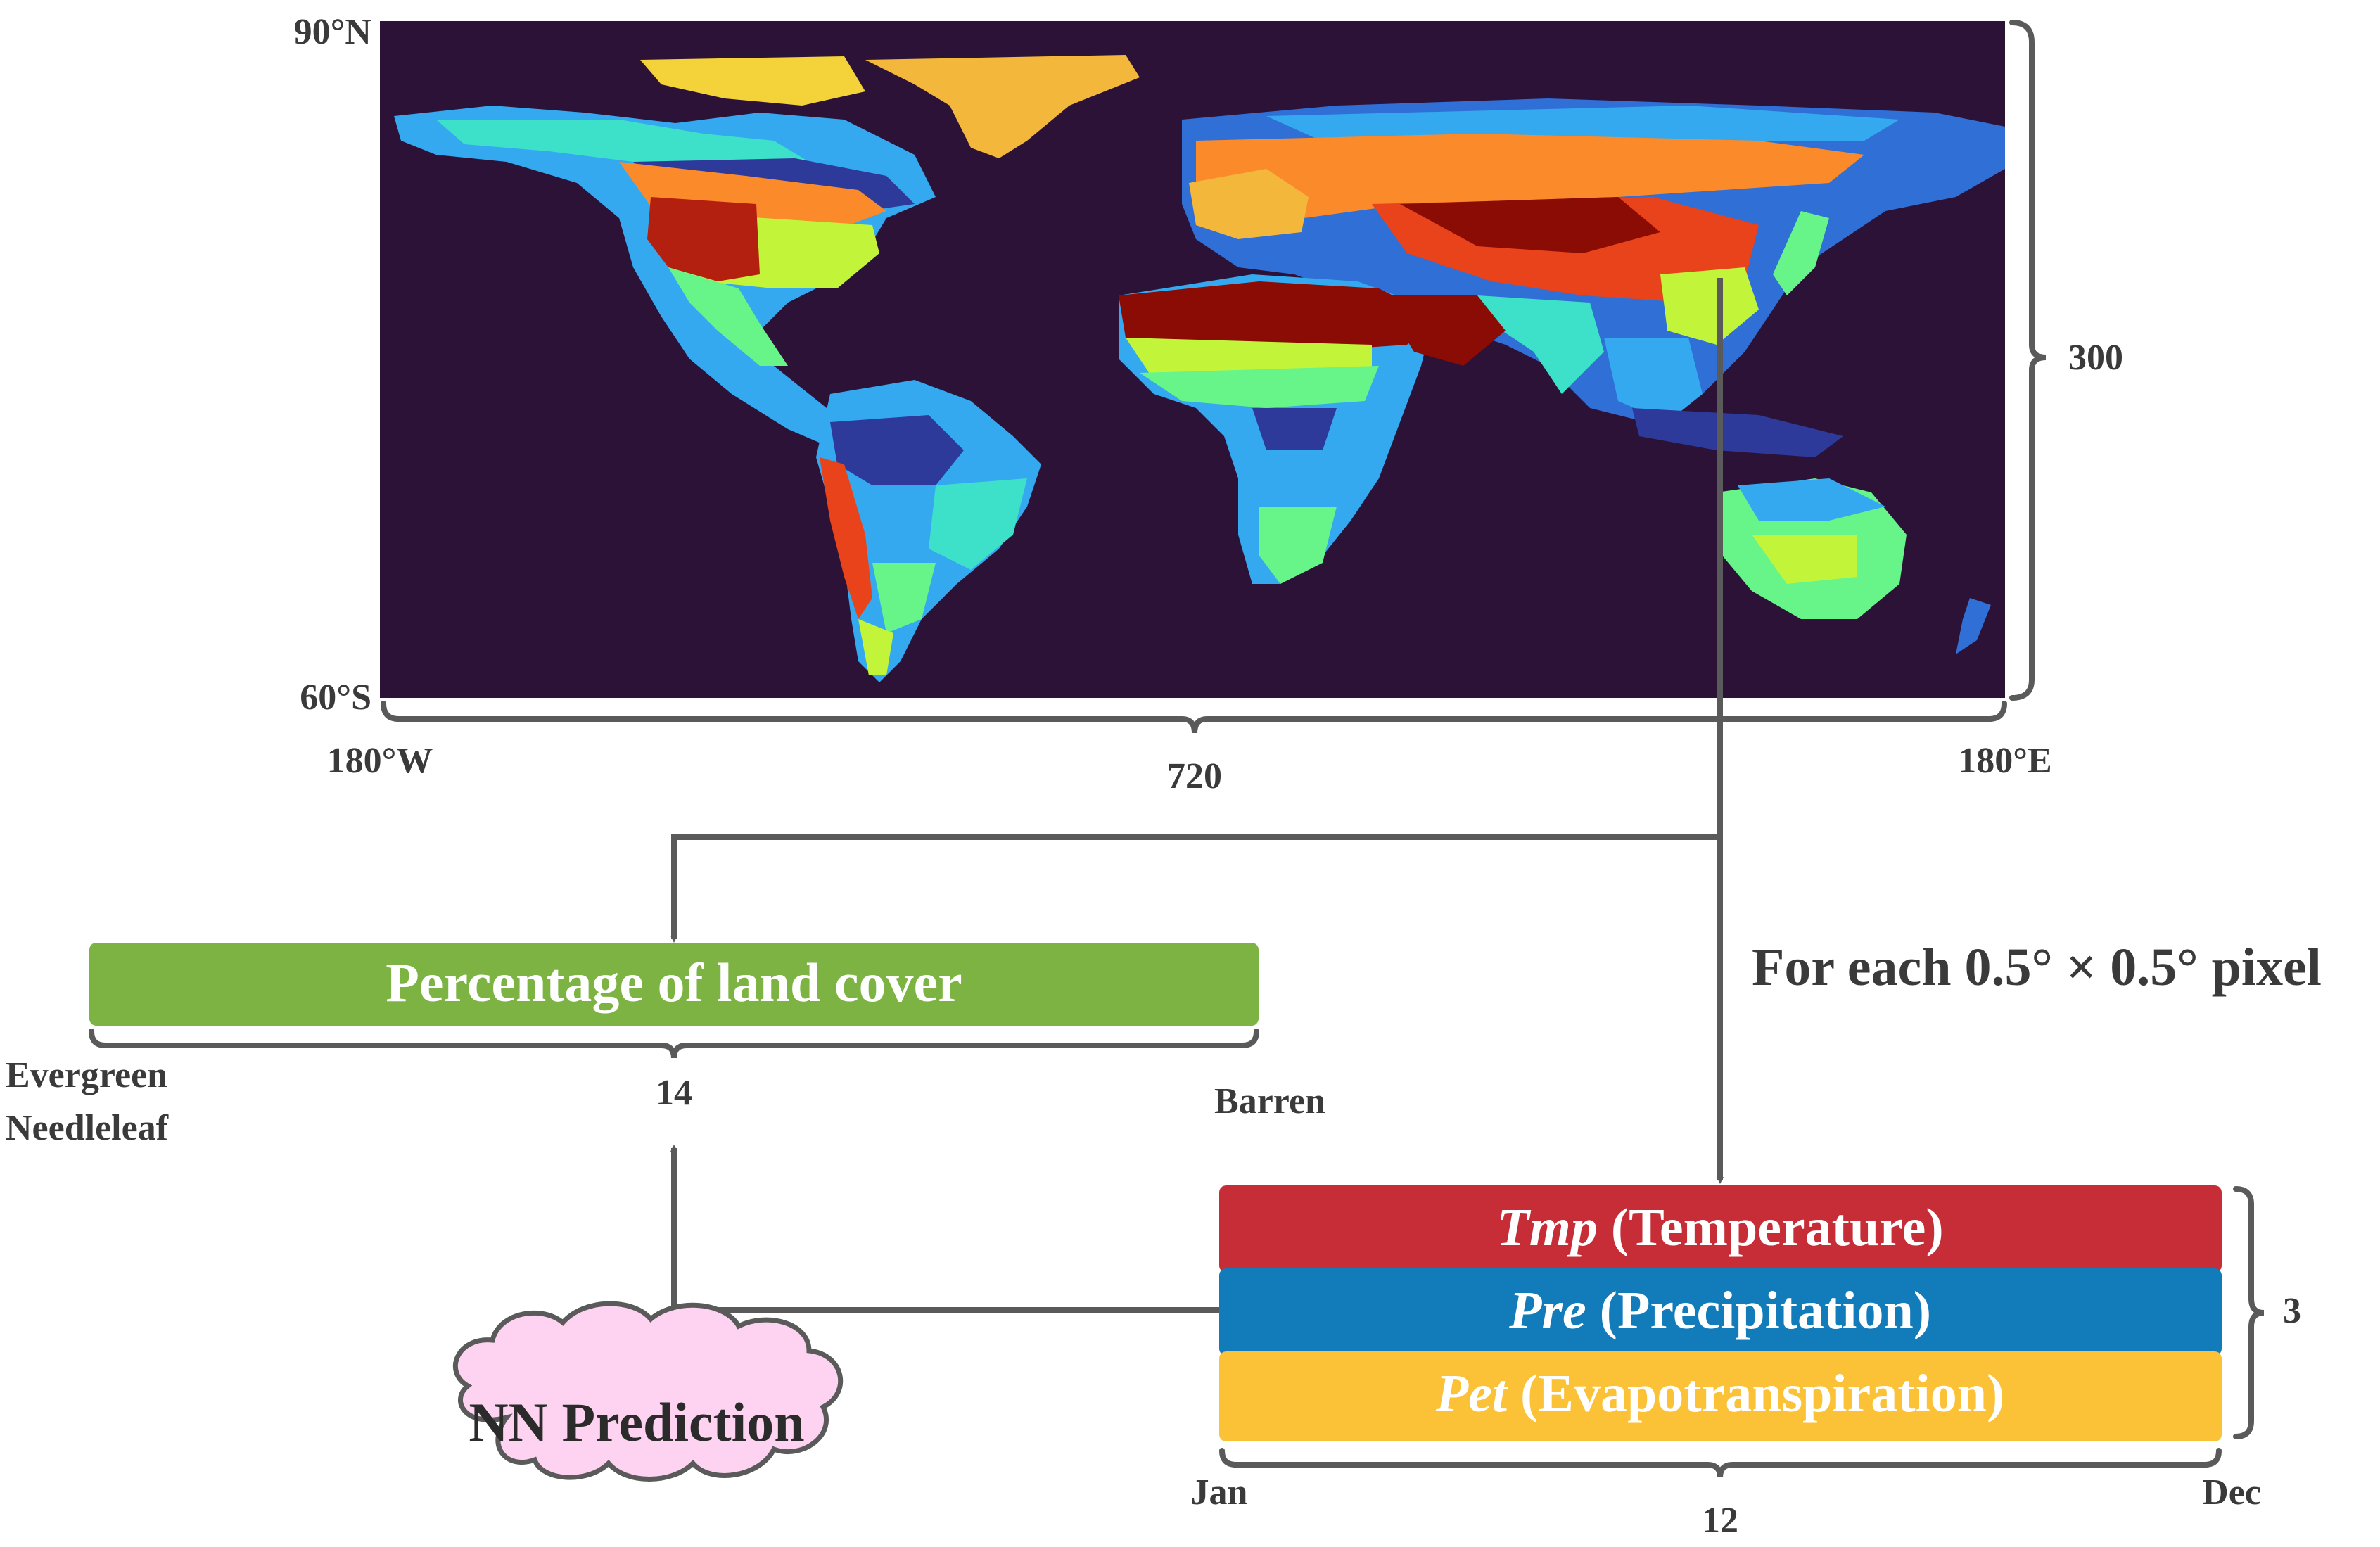  I want to click on japan, so click(1801, 253).